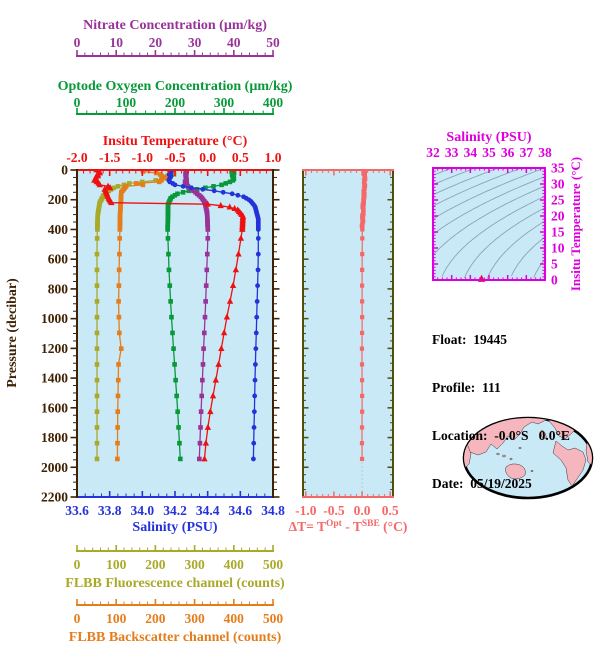 This screenshot has height=663, width=609. What do you see at coordinates (207, 157) in the screenshot?
I see `temperature-tick-label: 0.0` at bounding box center [207, 157].